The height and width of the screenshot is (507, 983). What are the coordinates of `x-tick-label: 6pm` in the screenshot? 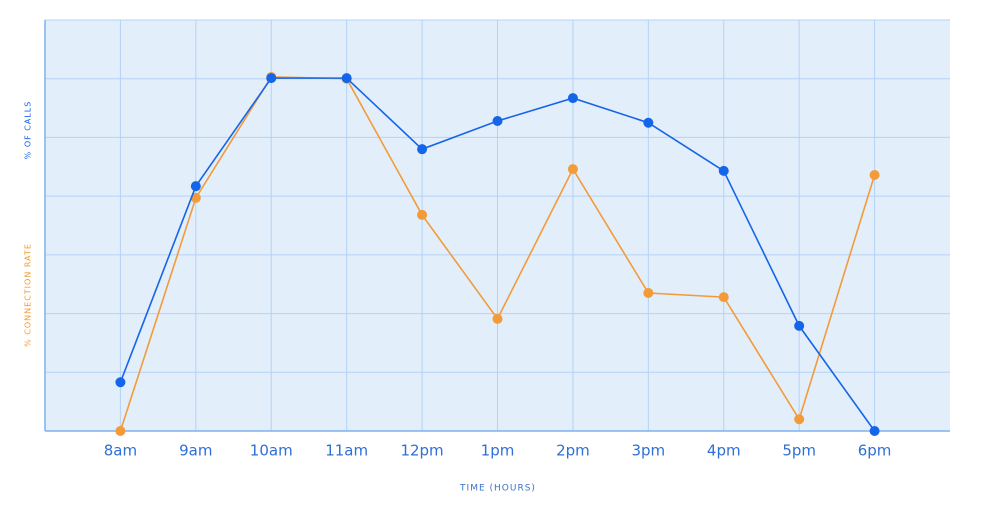 It's located at (875, 451).